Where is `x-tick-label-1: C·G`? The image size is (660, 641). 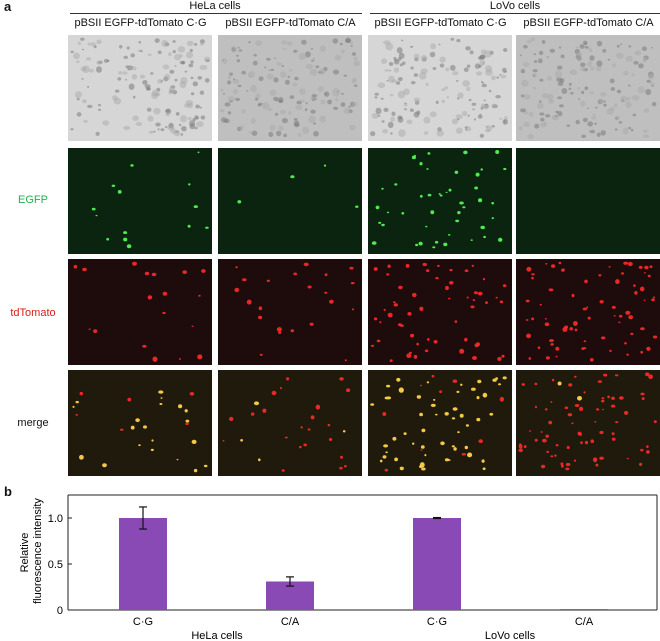 x-tick-label-1: C·G is located at coordinates (143, 622).